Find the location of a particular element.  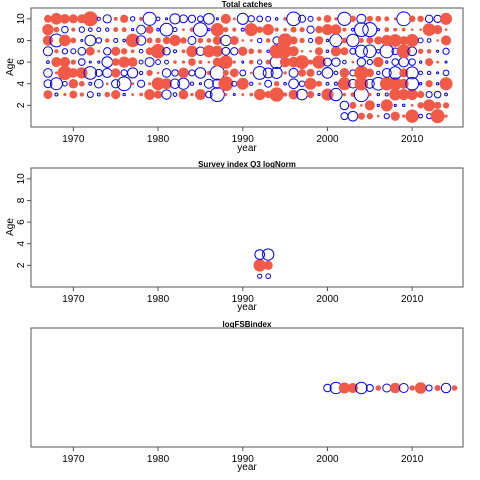

y-tick-label: 10 is located at coordinates (21, 179).